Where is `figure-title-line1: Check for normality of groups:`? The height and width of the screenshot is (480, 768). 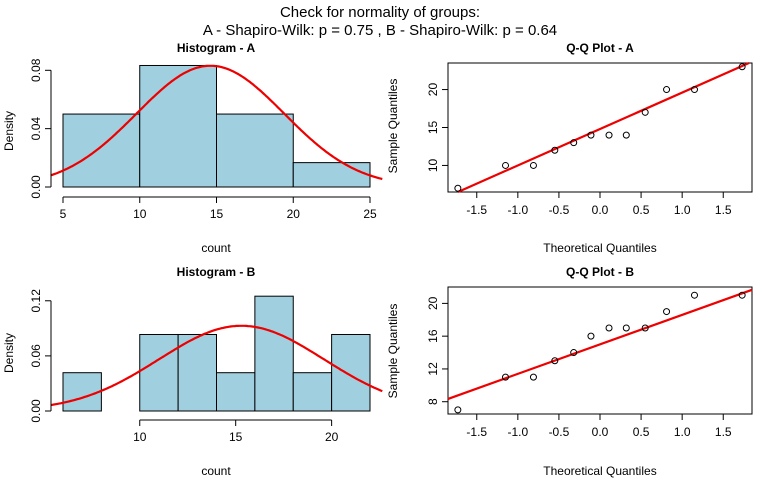 figure-title-line1: Check for normality of groups: is located at coordinates (380, 12).